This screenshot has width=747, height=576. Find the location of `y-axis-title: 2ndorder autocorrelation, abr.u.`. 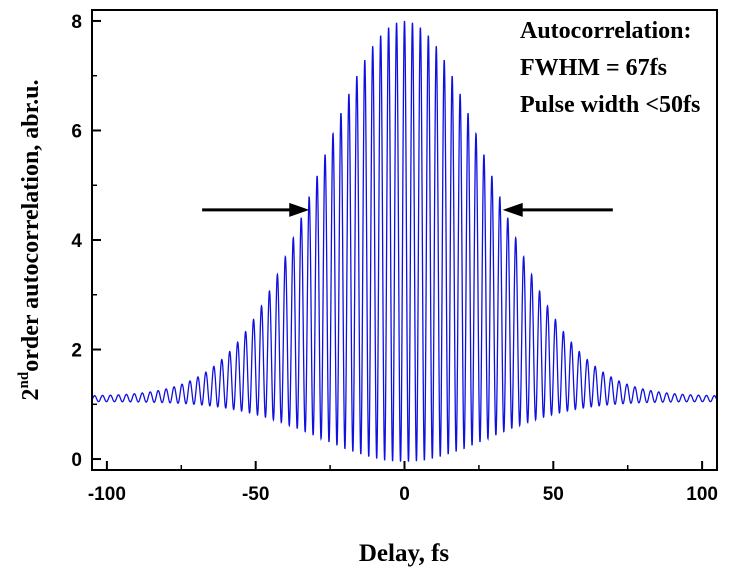

y-axis-title: 2ndorder autocorrelation, abr.u. is located at coordinates (30, 240).